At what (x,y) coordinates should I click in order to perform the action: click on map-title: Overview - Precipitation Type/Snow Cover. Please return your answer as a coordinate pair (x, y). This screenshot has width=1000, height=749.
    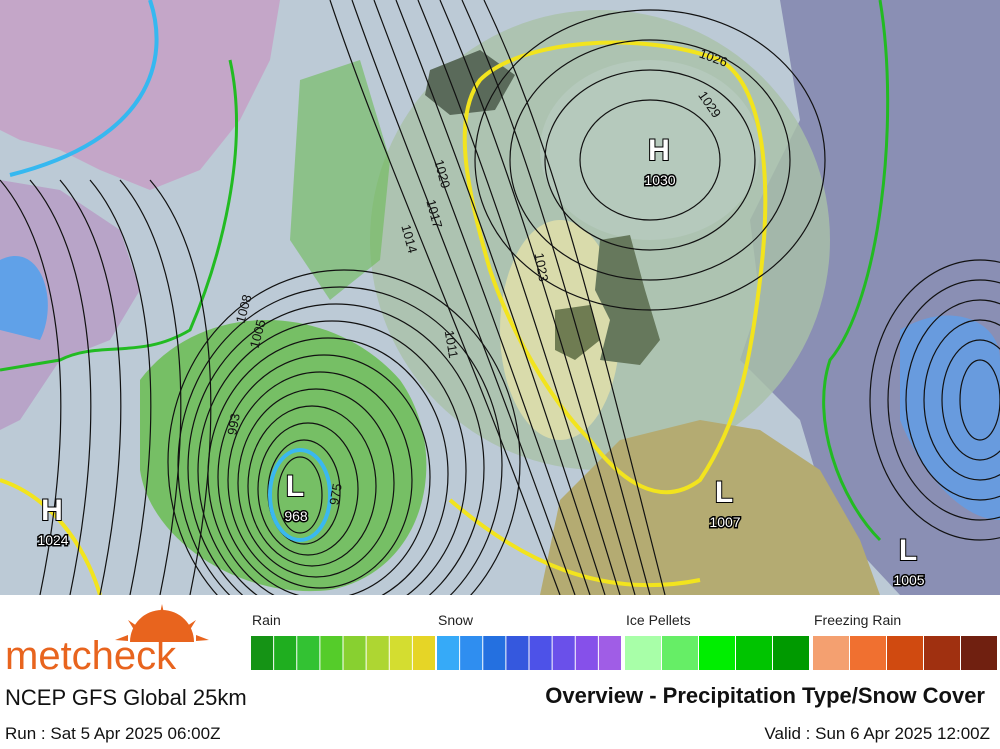
    Looking at the image, I should click on (765, 695).